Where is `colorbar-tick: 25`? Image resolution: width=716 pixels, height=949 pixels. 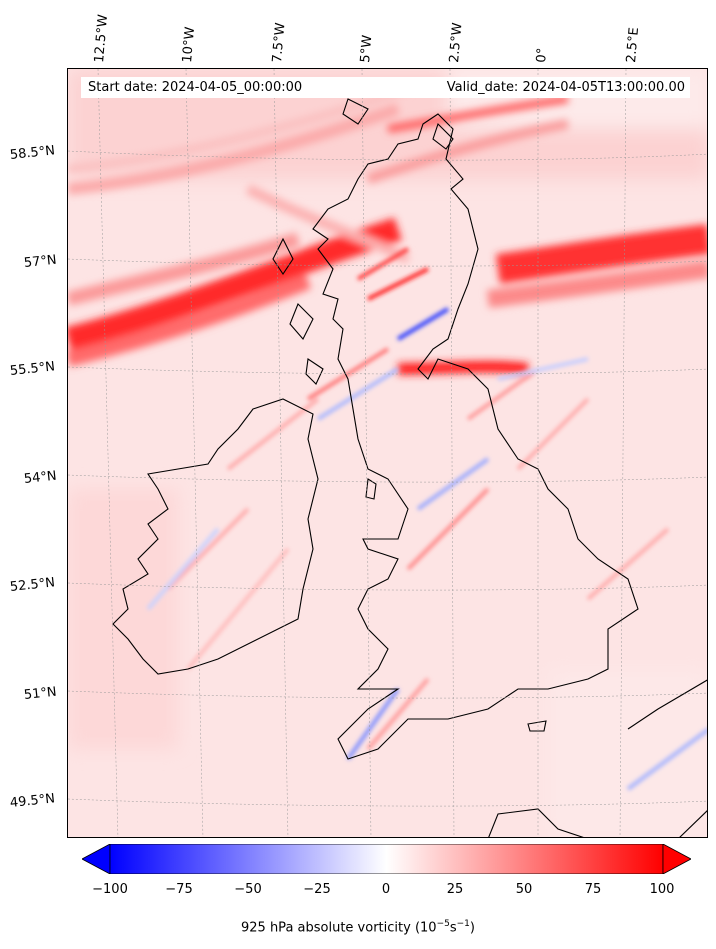 colorbar-tick: 25 is located at coordinates (455, 889).